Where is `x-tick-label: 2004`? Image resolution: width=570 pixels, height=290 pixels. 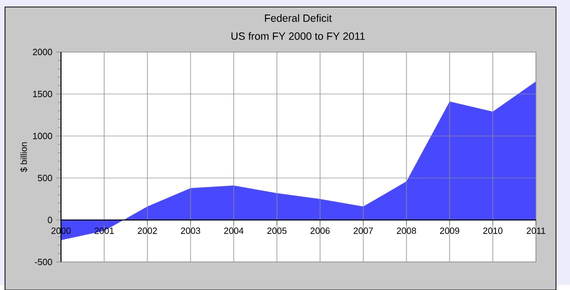 x-tick-label: 2004 is located at coordinates (234, 230).